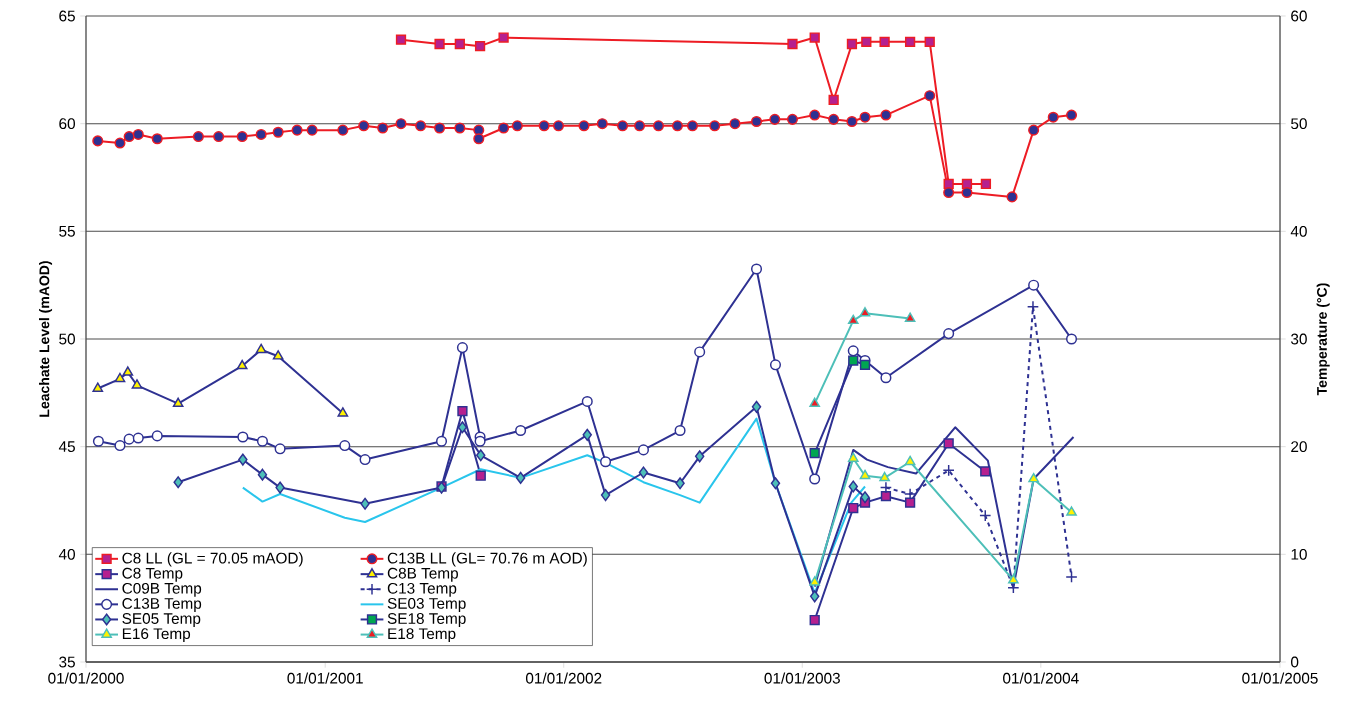  Describe the element at coordinates (67, 16) in the screenshot. I see `y-tick-label: 65` at that location.